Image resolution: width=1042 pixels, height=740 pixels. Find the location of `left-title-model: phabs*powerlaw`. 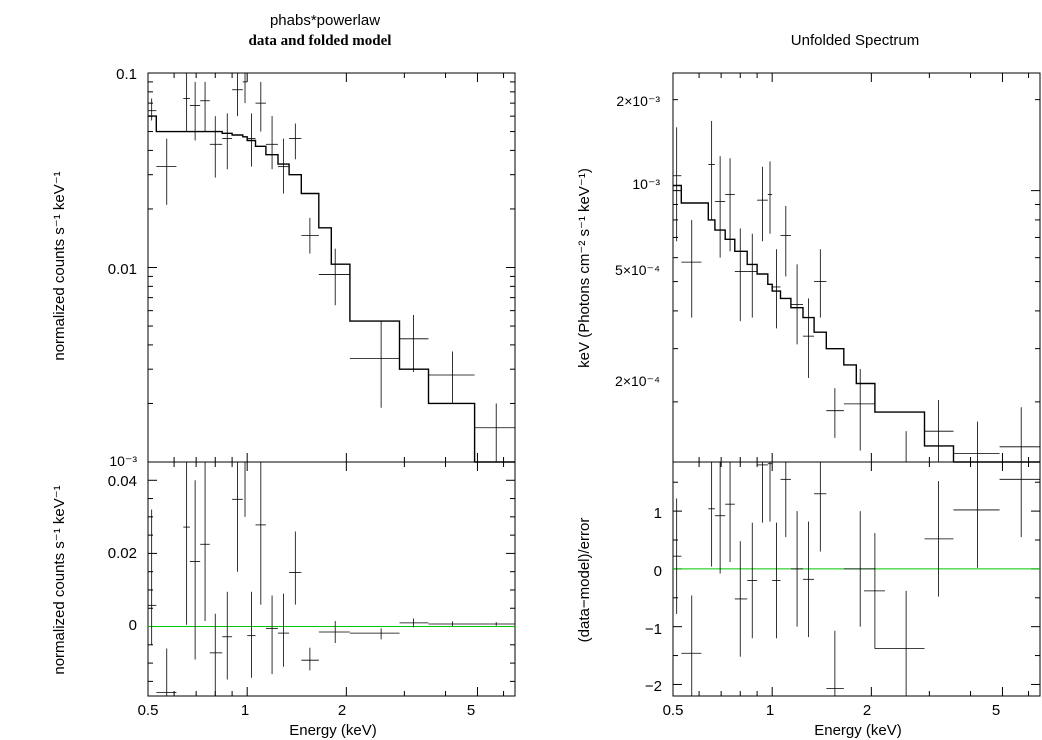

left-title-model: phabs*powerlaw is located at coordinates (325, 20).